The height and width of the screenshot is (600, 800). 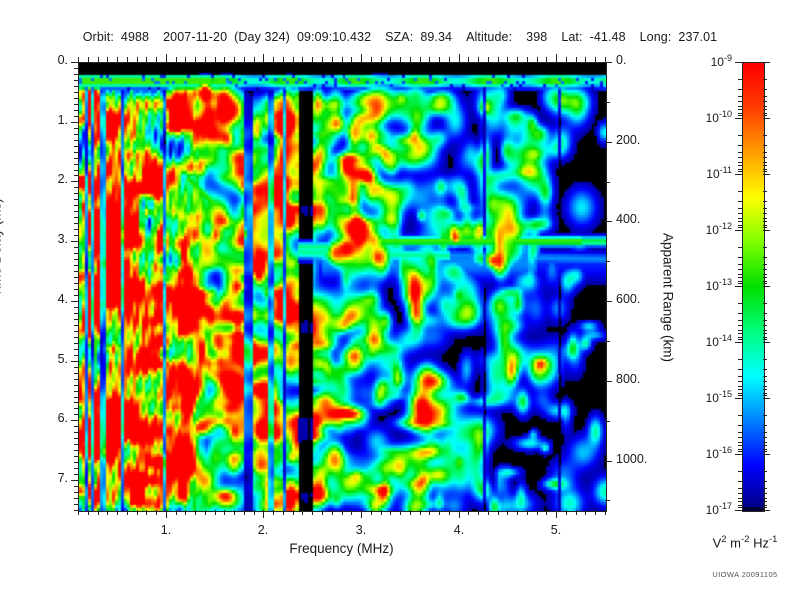 What do you see at coordinates (62, 418) in the screenshot?
I see `y-tick-label-6: 6.` at bounding box center [62, 418].